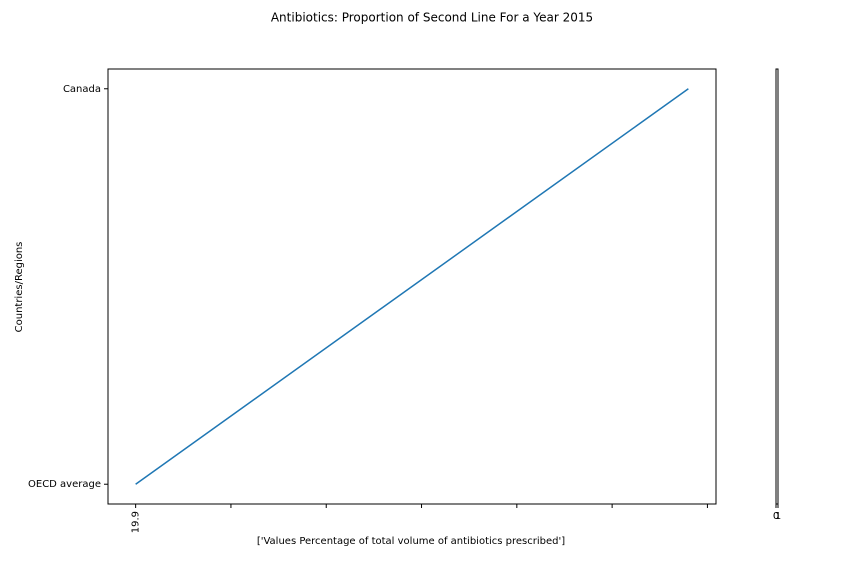 Image resolution: width=864 pixels, height=576 pixels. What do you see at coordinates (82, 89) in the screenshot?
I see `y-tick-label: Canada` at bounding box center [82, 89].